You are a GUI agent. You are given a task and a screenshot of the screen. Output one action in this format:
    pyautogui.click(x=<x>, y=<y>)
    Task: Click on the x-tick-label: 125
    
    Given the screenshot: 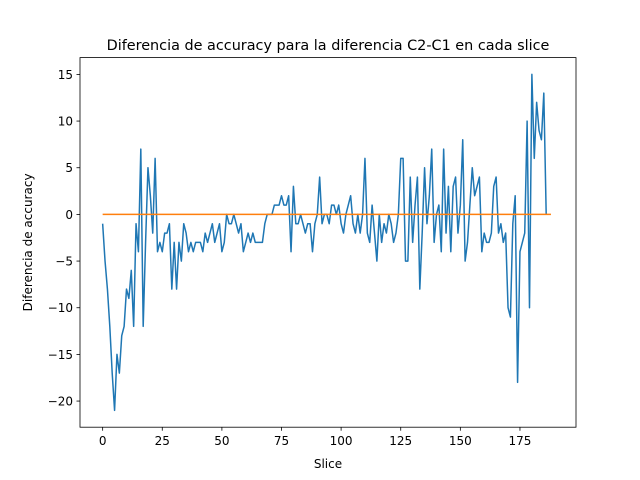 What is the action you would take?
    pyautogui.click(x=400, y=441)
    